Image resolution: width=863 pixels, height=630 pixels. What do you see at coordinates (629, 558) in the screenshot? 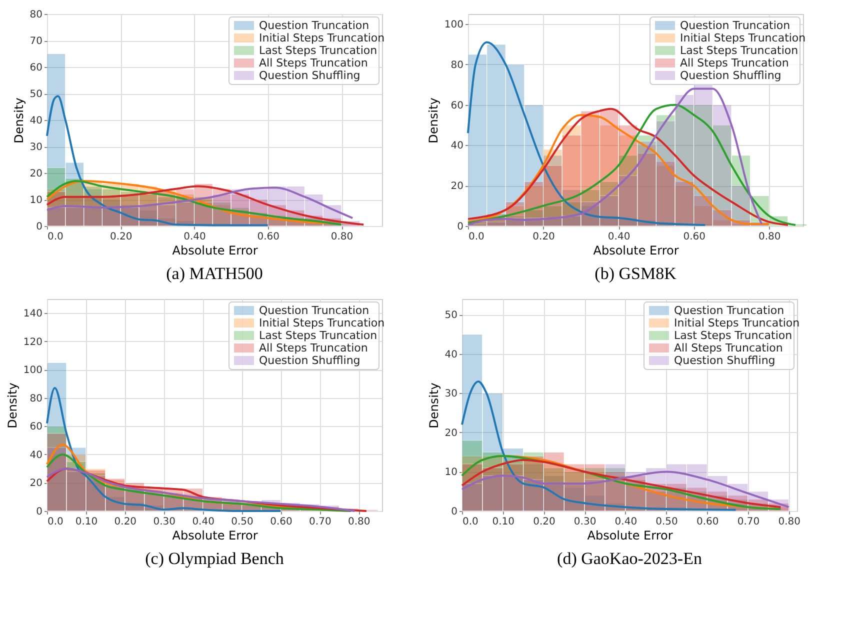
I see `text: (d) GaoKao-2023-En` at bounding box center [629, 558].